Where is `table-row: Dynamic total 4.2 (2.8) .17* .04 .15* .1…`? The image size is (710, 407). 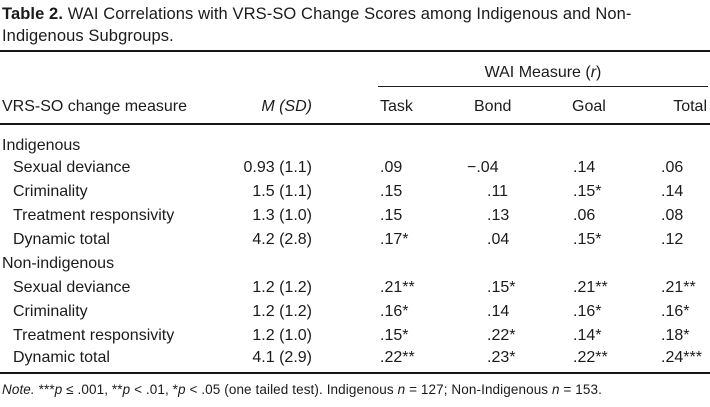 table-row: Dynamic total 4.2 (2.8) .17* .04 .15* .1… is located at coordinates (355, 240).